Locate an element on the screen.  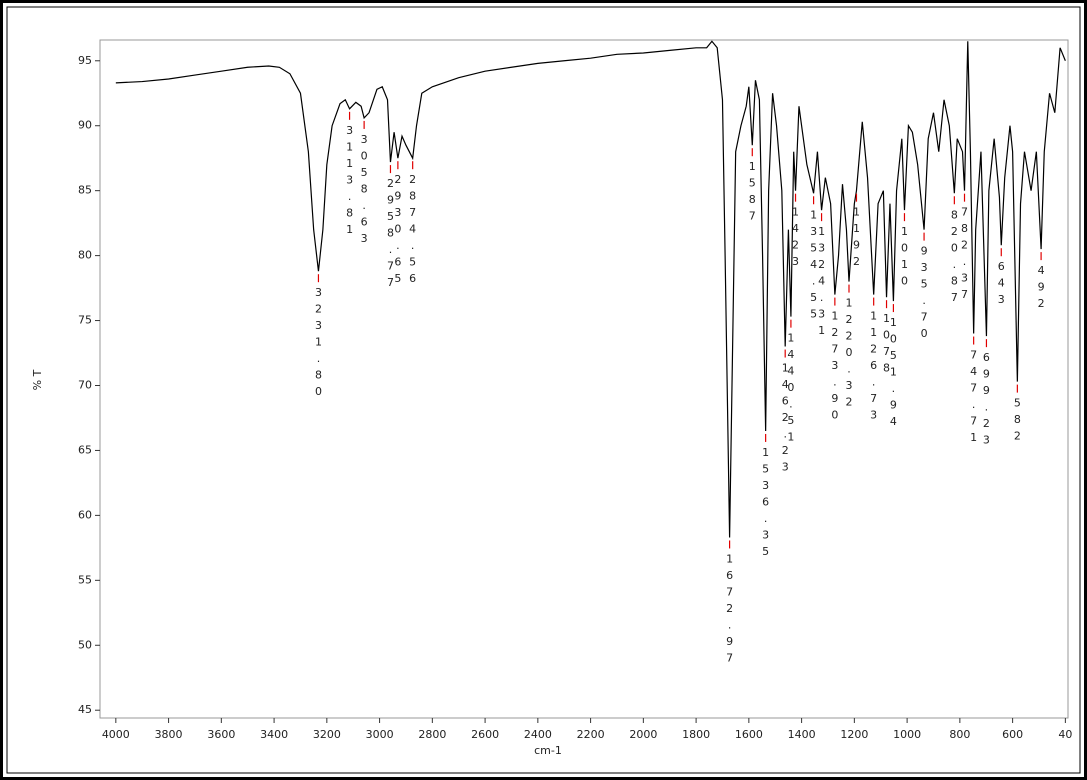
peak-label: 1126.73 is located at coordinates (873, 368).